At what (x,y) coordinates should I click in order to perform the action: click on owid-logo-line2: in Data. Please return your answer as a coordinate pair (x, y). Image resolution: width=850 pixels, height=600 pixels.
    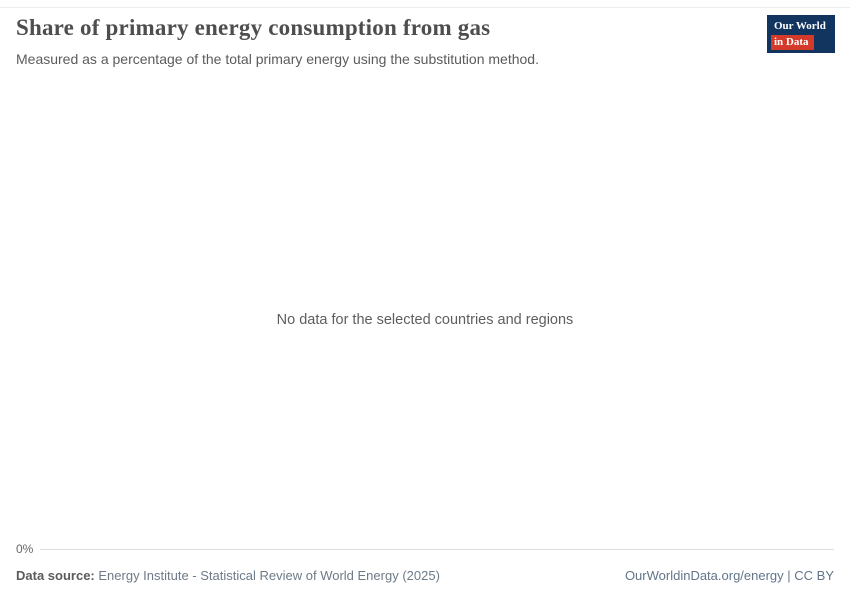
    Looking at the image, I should click on (792, 42).